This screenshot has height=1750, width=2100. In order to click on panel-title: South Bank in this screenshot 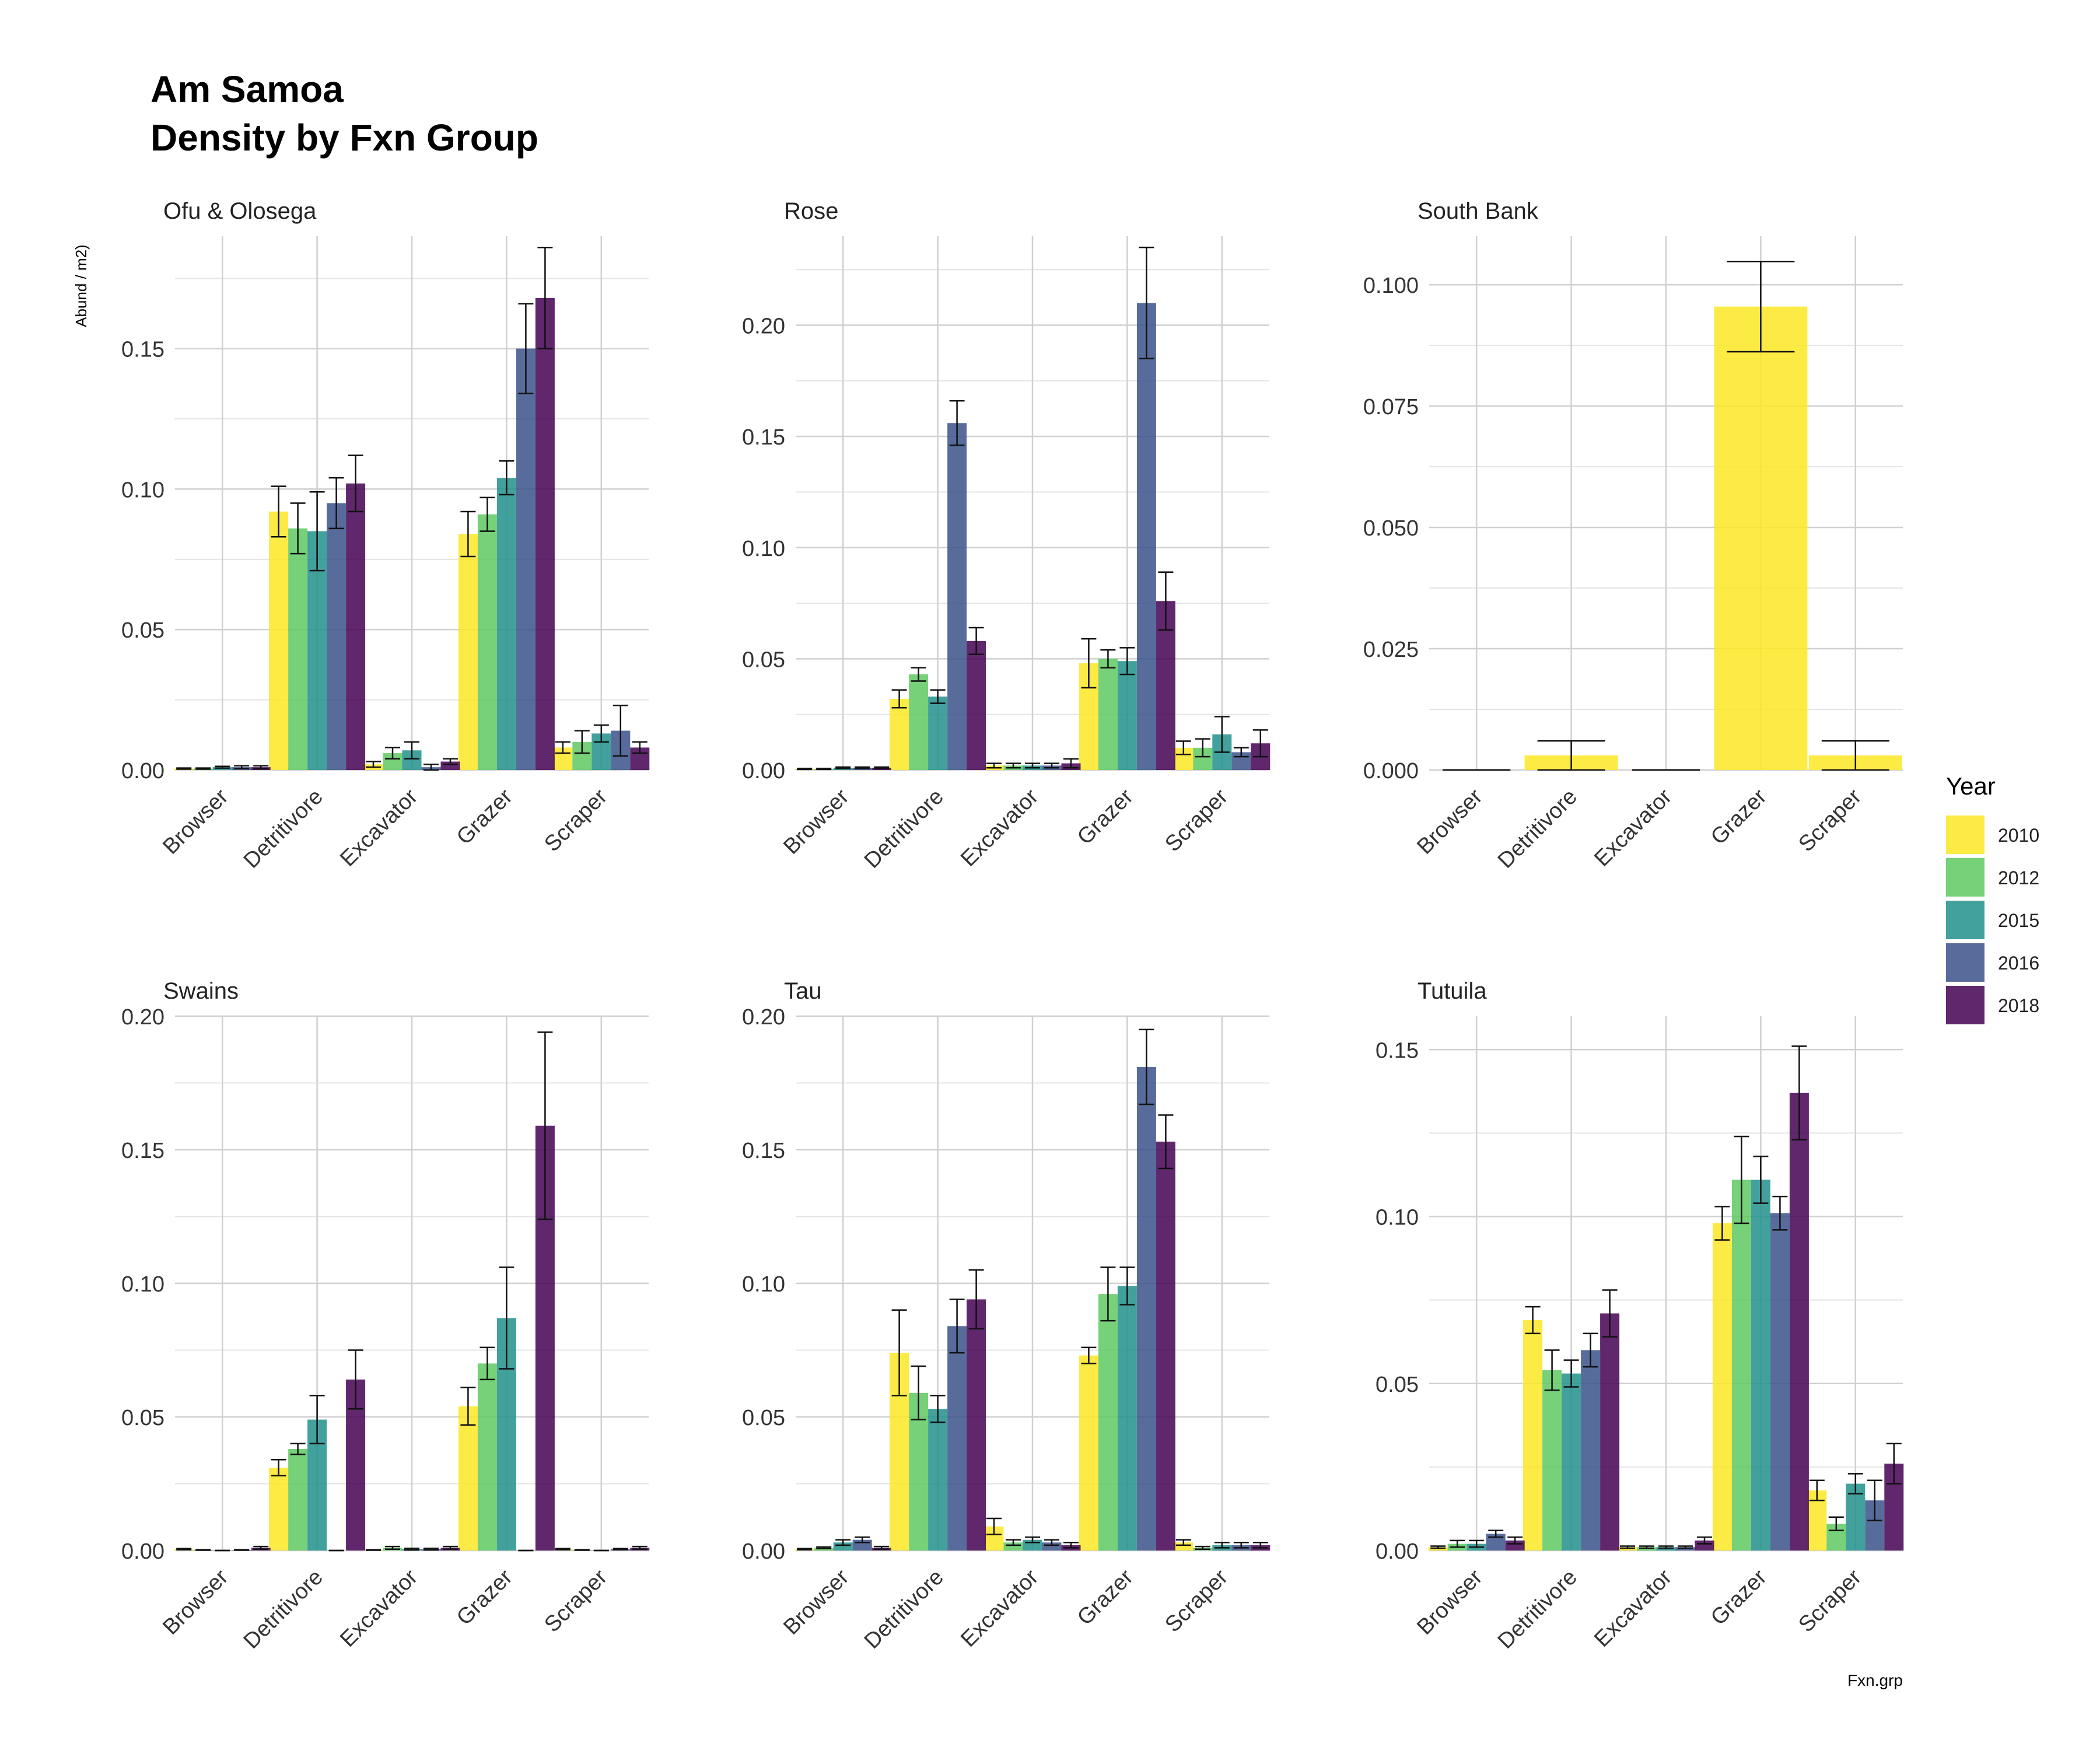, I will do `click(1478, 211)`.